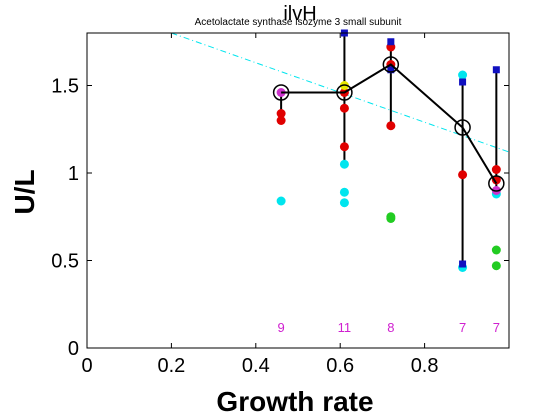 The height and width of the screenshot is (420, 560). I want to click on x-tick-label: 0.4, so click(256, 366).